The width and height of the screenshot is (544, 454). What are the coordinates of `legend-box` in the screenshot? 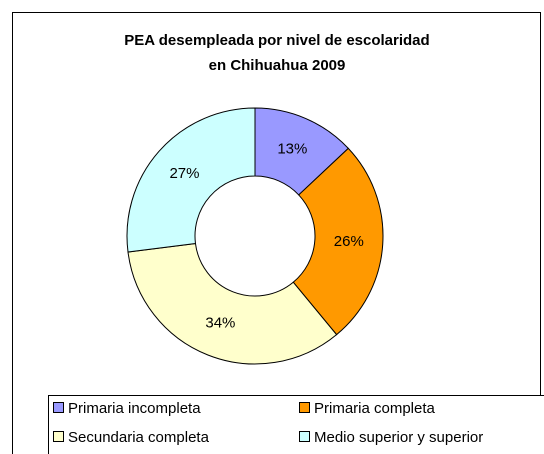 It's located at (296, 424).